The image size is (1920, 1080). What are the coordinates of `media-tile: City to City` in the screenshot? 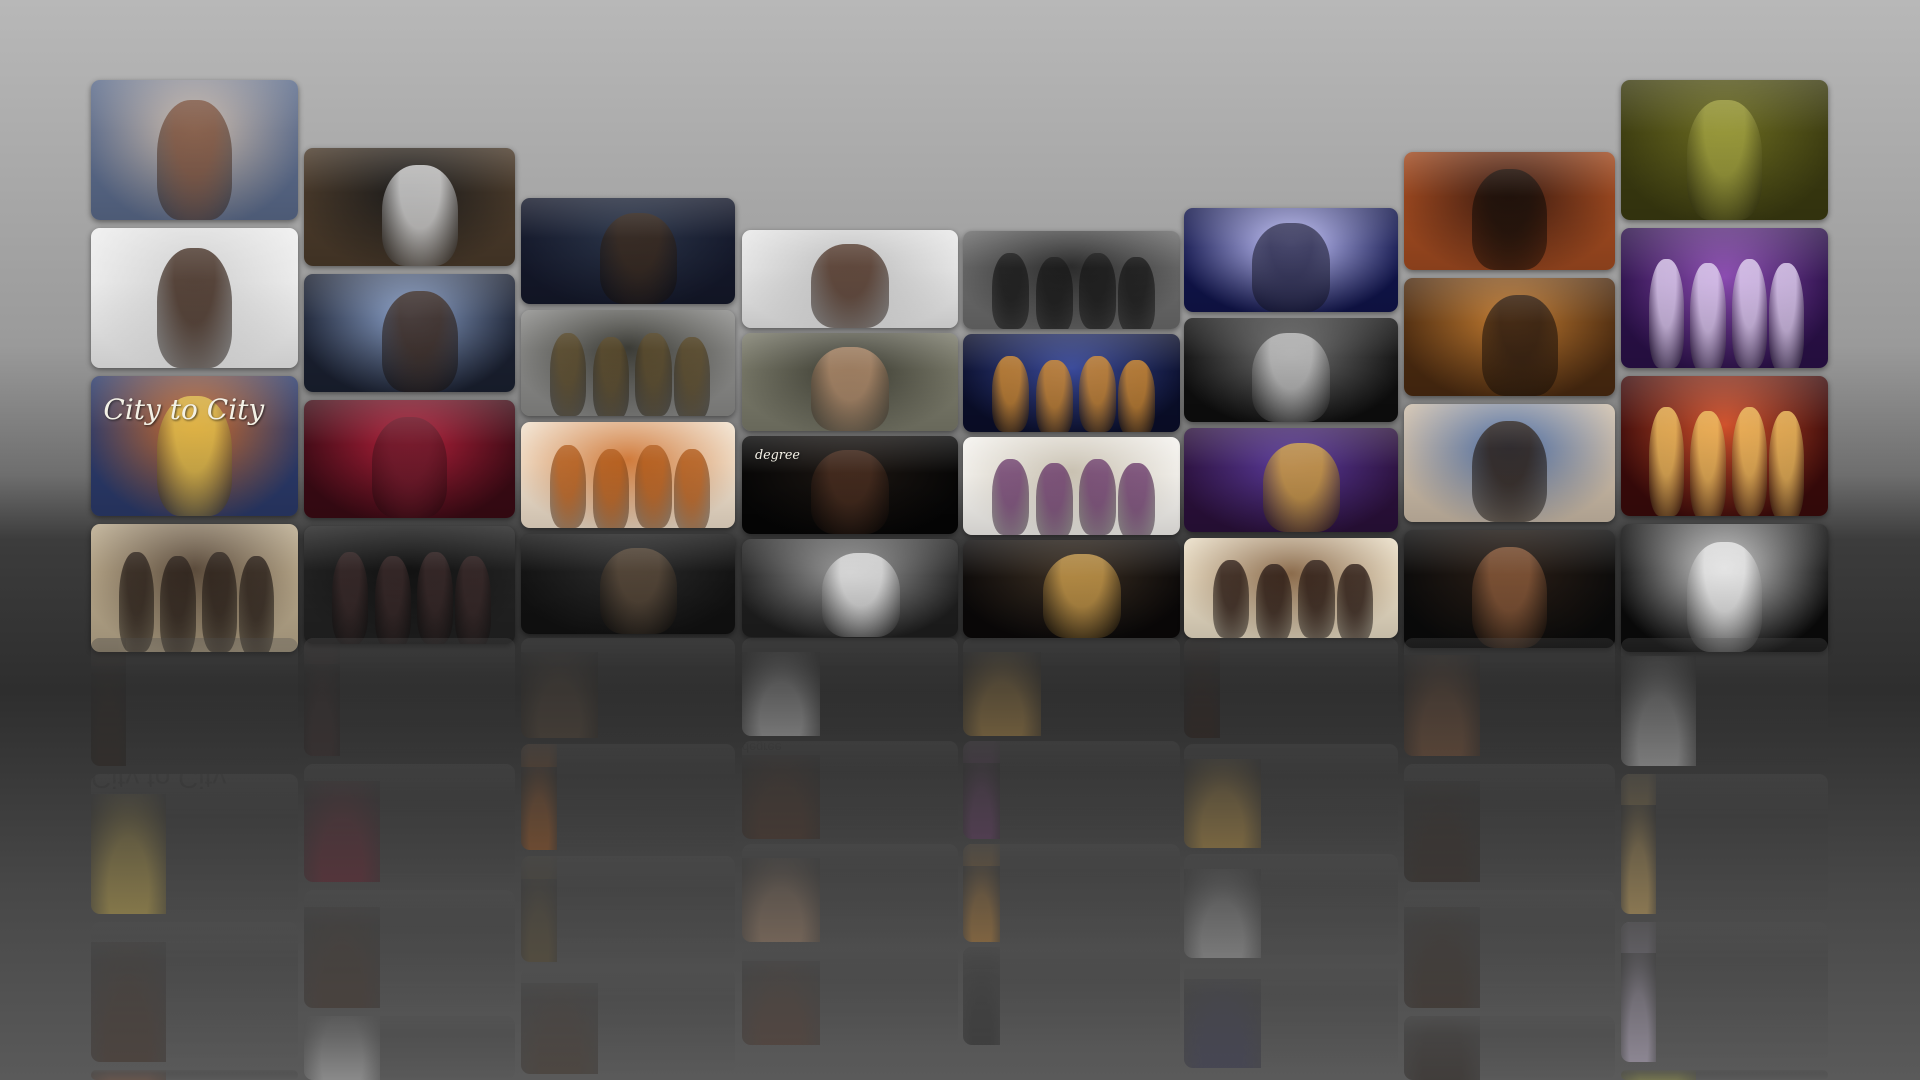 It's located at (194, 446).